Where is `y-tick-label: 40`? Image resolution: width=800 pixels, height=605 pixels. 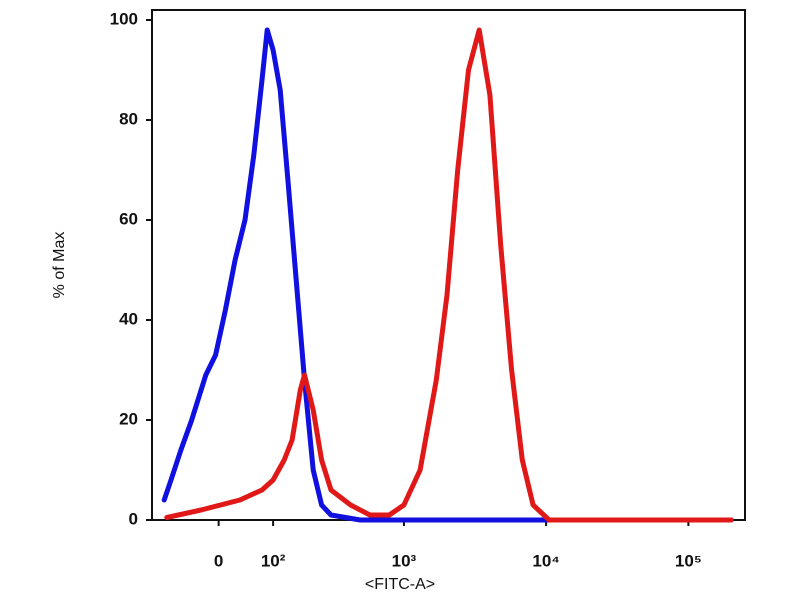 y-tick-label: 40 is located at coordinates (128, 318).